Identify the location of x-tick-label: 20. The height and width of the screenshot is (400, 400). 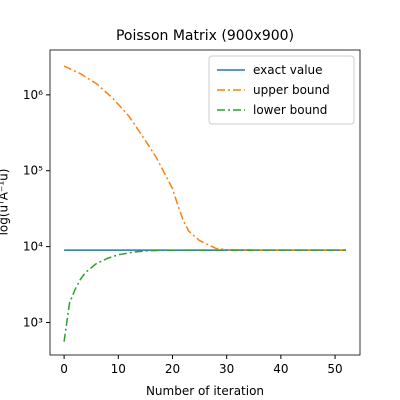
(172, 369).